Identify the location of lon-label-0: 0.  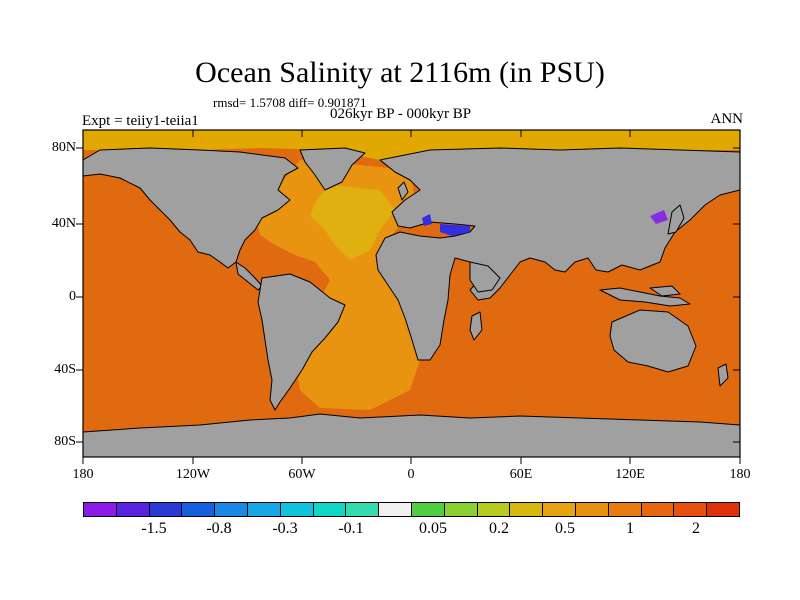
(411, 474).